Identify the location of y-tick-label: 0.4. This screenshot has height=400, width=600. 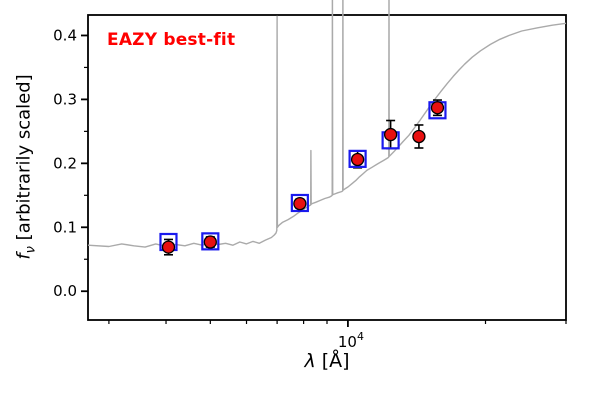
(65, 35).